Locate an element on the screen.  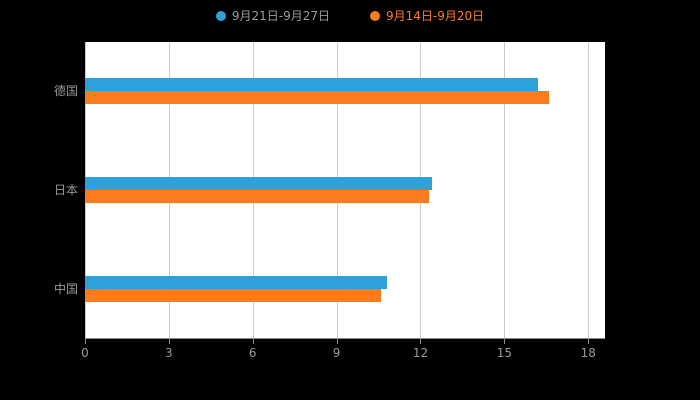
legend-label: 9月21日-9月27日 is located at coordinates (280, 16).